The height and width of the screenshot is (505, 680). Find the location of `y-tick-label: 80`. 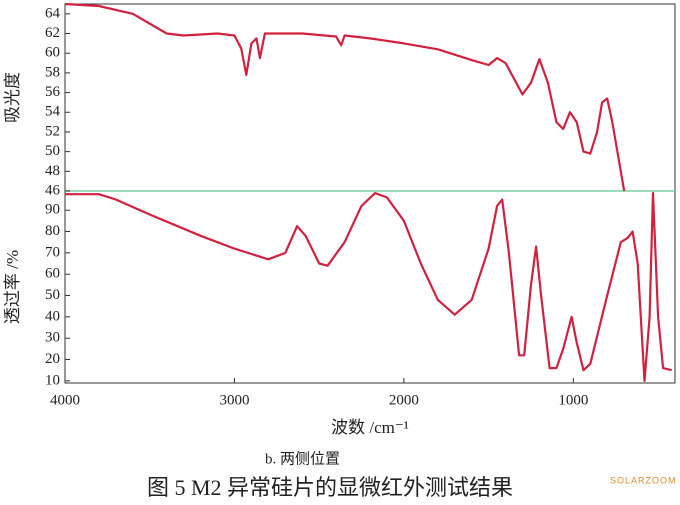

y-tick-label: 80 is located at coordinates (52, 231).